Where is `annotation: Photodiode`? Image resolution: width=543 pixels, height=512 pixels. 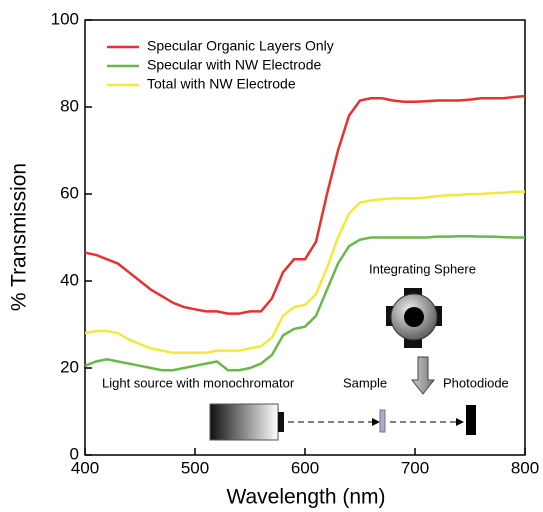
annotation: Photodiode is located at coordinates (476, 382).